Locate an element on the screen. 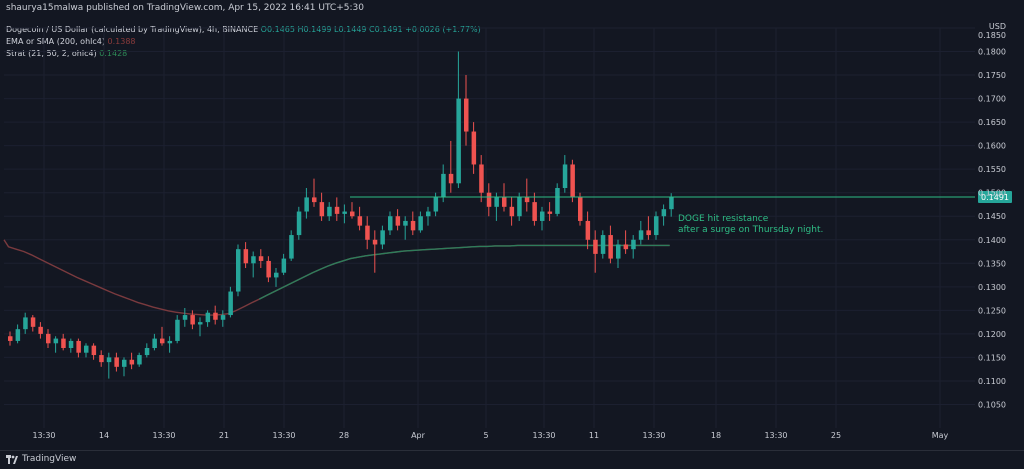 The height and width of the screenshot is (469, 1024). price-tick-label: 0.1650 is located at coordinates (992, 122).